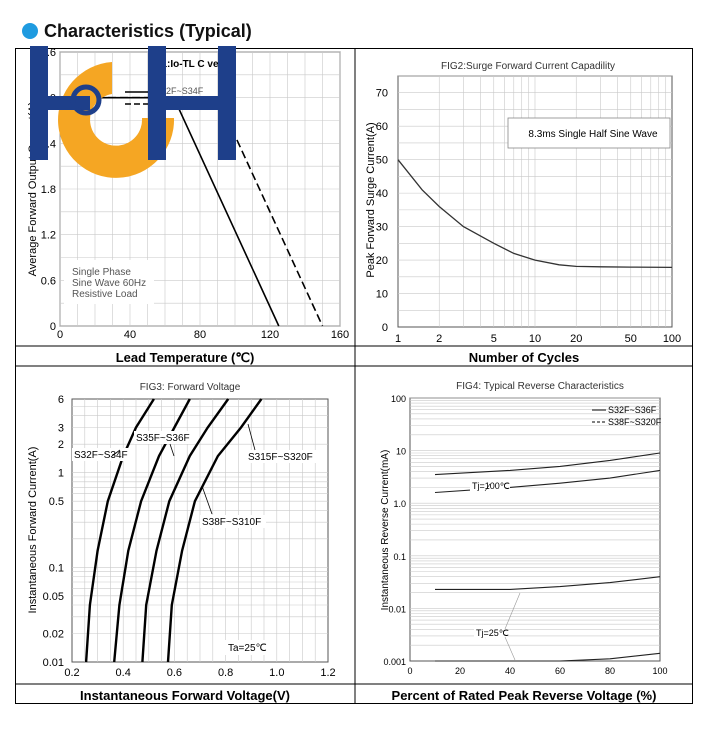  I want to click on fig1-caption: Lead Temperature (℃), so click(185, 357).